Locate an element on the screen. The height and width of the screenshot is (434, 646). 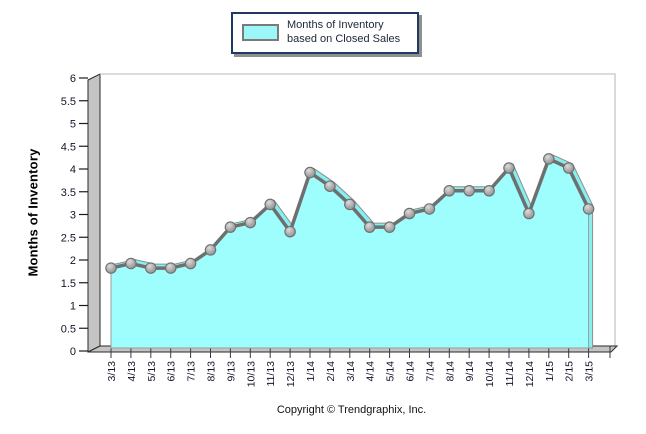
y-tick-label: 1.5 is located at coordinates (68, 284).